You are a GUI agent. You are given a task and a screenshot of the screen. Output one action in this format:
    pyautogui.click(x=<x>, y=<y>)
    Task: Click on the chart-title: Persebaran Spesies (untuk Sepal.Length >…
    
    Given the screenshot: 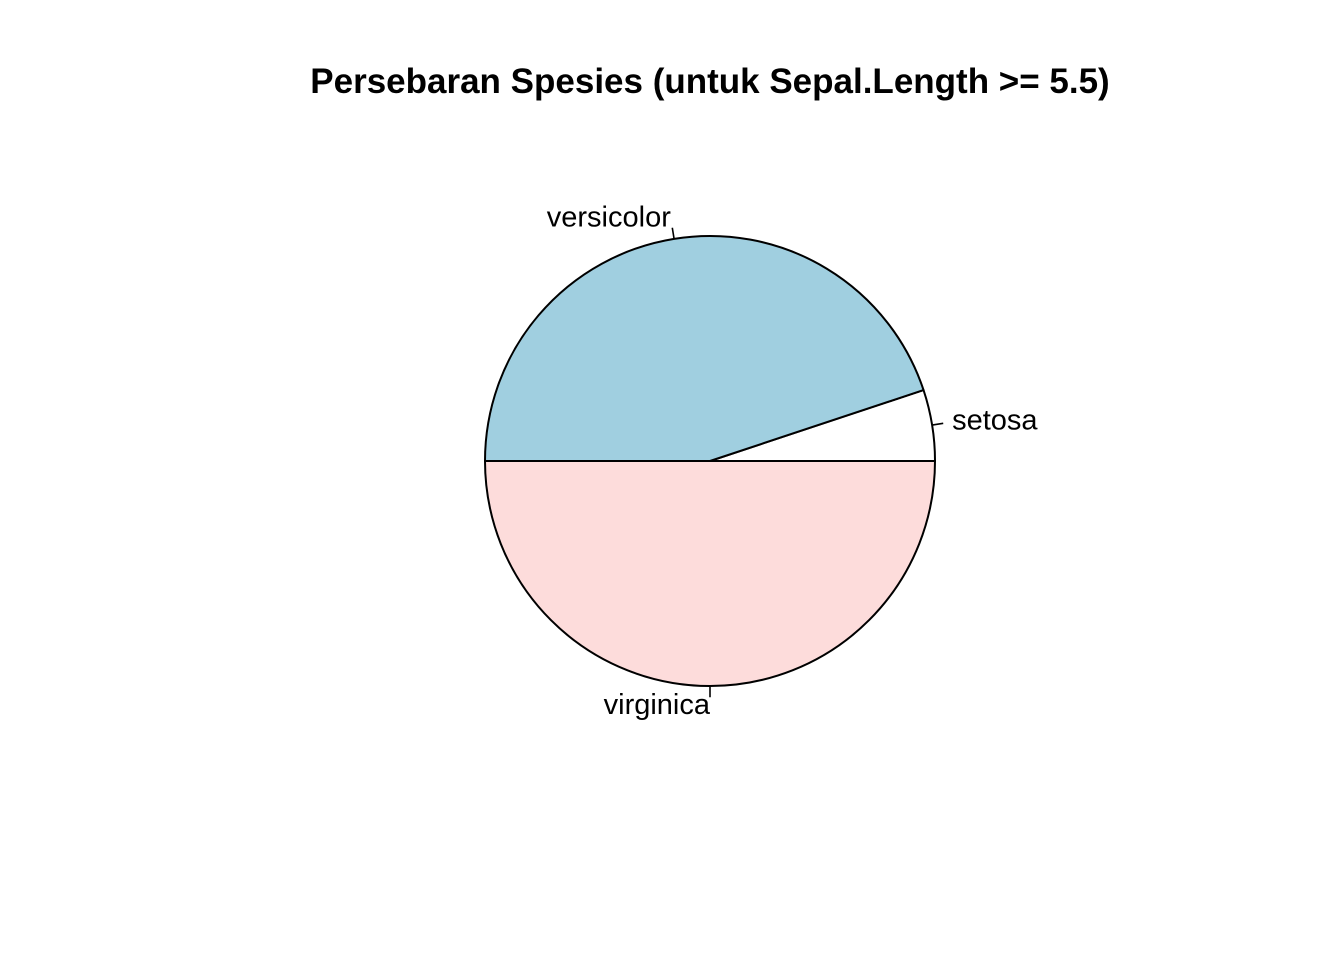 What is the action you would take?
    pyautogui.click(x=709, y=81)
    